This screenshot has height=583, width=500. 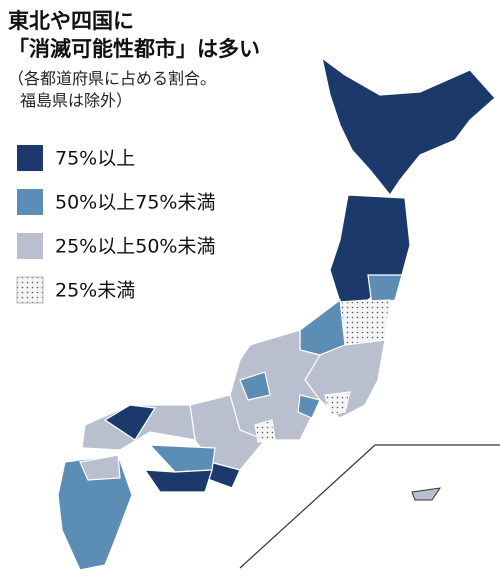 I want to click on kyushu, so click(x=95, y=512).